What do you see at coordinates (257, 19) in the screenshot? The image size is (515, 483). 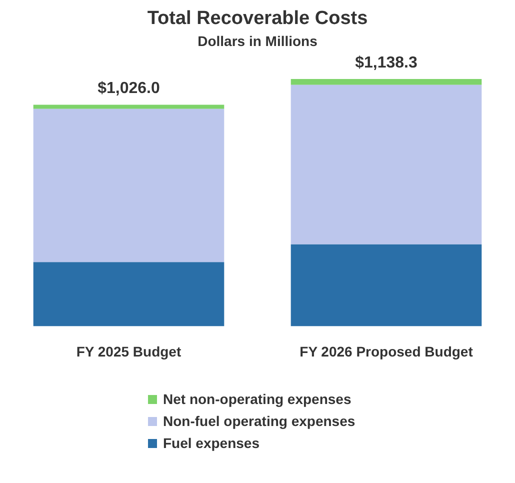 I see `chart-title: Total Recoverable Costs` at bounding box center [257, 19].